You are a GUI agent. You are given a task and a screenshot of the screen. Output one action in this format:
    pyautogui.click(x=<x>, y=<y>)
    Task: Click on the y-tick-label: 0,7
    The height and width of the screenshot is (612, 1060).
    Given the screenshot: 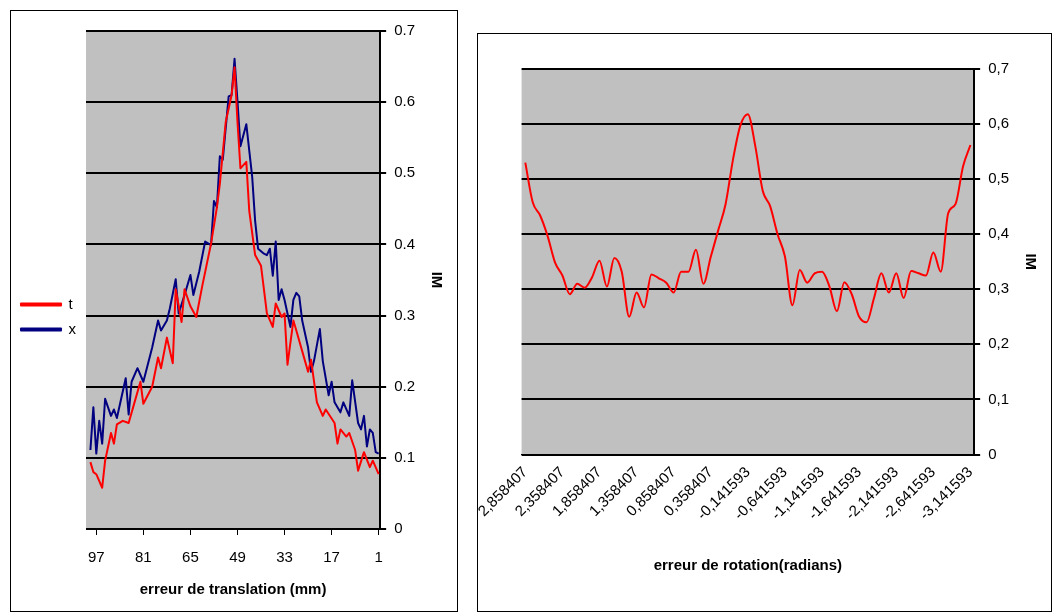 What is the action you would take?
    pyautogui.click(x=999, y=68)
    